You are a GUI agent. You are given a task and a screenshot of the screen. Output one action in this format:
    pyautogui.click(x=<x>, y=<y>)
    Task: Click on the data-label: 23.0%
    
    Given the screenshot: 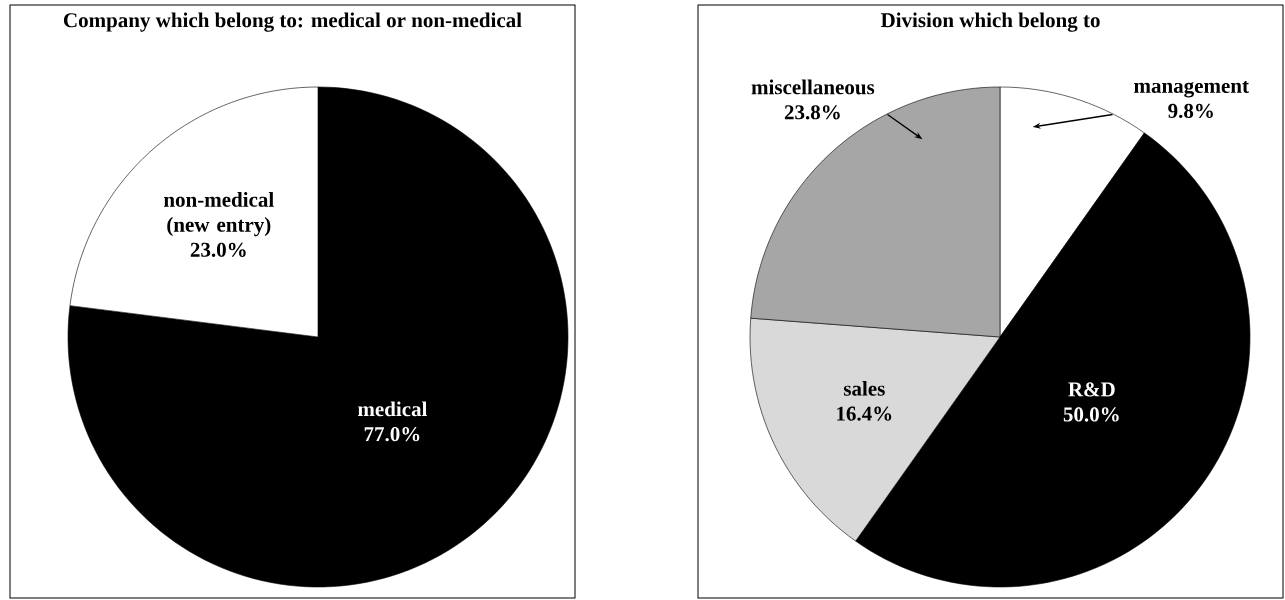 What is the action you would take?
    pyautogui.click(x=218, y=249)
    